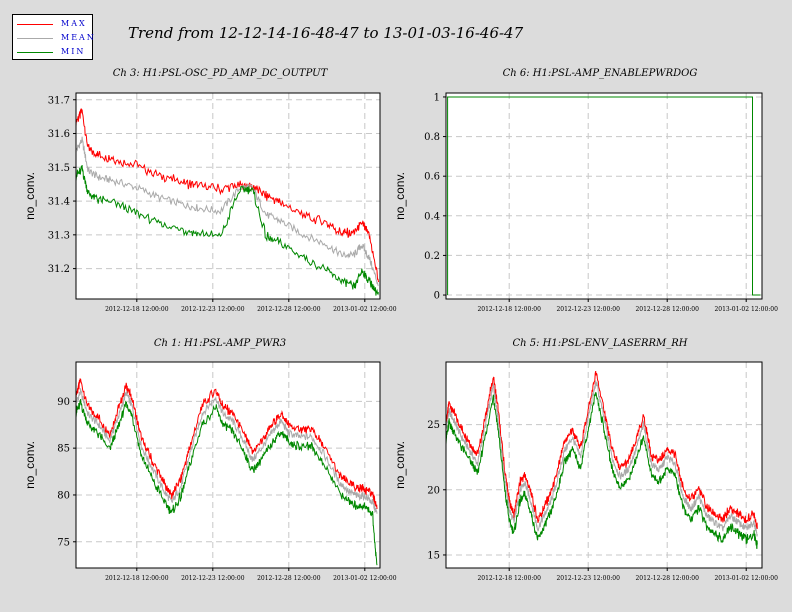 This screenshot has width=792, height=612. Describe the element at coordinates (55, 52) in the screenshot. I see `legend-item-min: MIN` at that location.